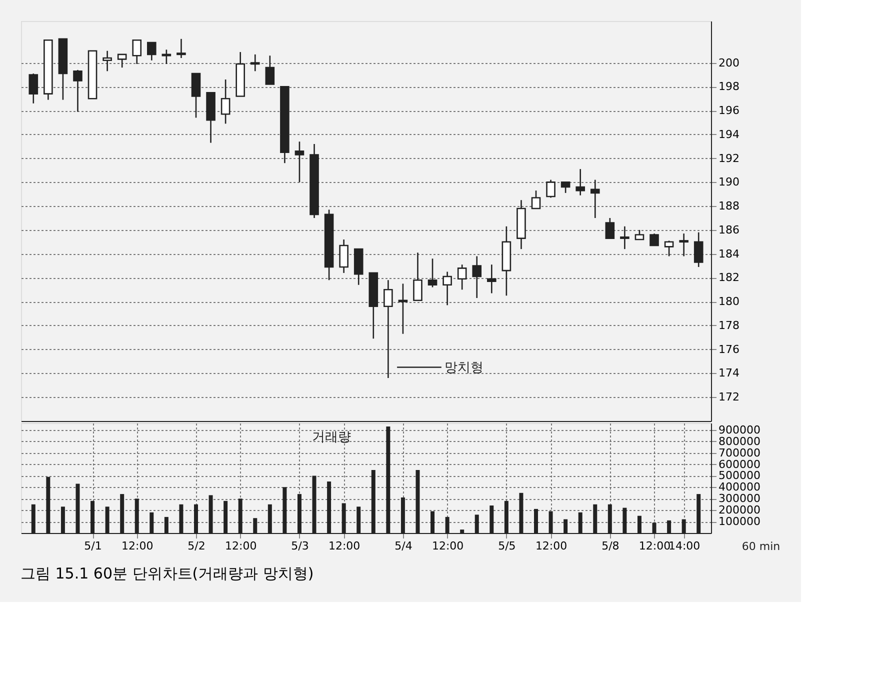 The image size is (891, 699). What do you see at coordinates (729, 397) in the screenshot?
I see `y-tick-label: 172` at bounding box center [729, 397].